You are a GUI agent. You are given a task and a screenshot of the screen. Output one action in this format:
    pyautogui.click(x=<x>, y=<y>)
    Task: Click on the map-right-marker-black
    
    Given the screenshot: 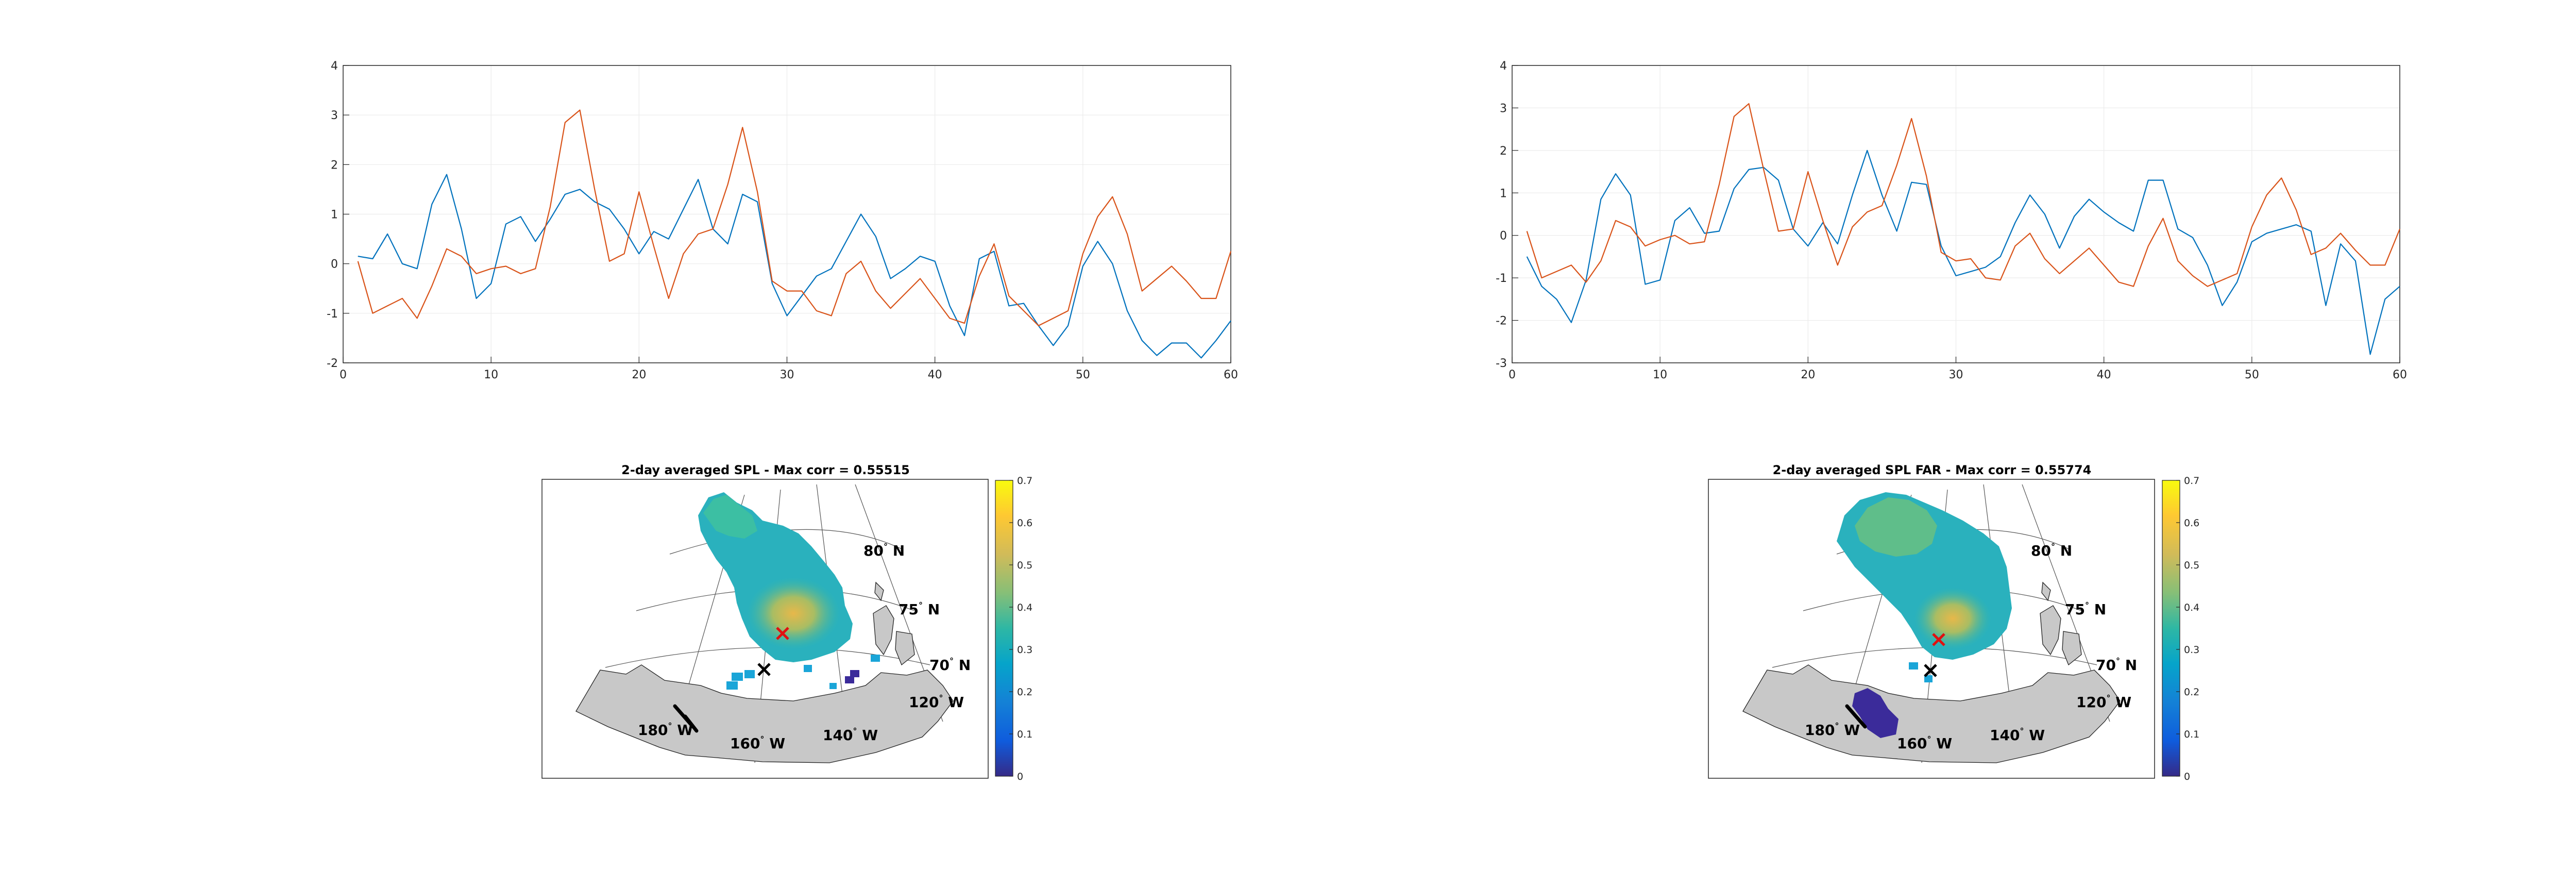 What is the action you would take?
    pyautogui.click(x=1930, y=670)
    